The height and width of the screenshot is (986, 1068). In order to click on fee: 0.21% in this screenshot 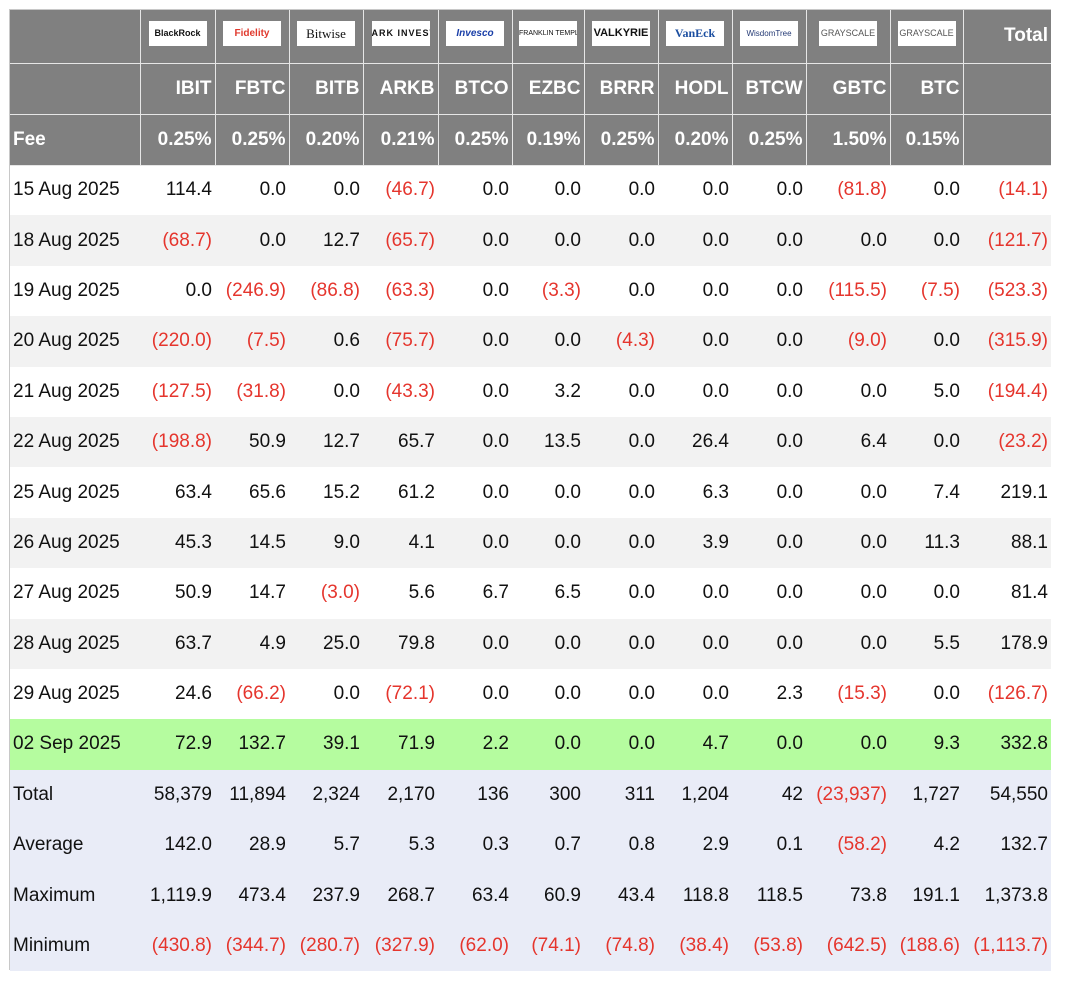, I will do `click(400, 140)`.